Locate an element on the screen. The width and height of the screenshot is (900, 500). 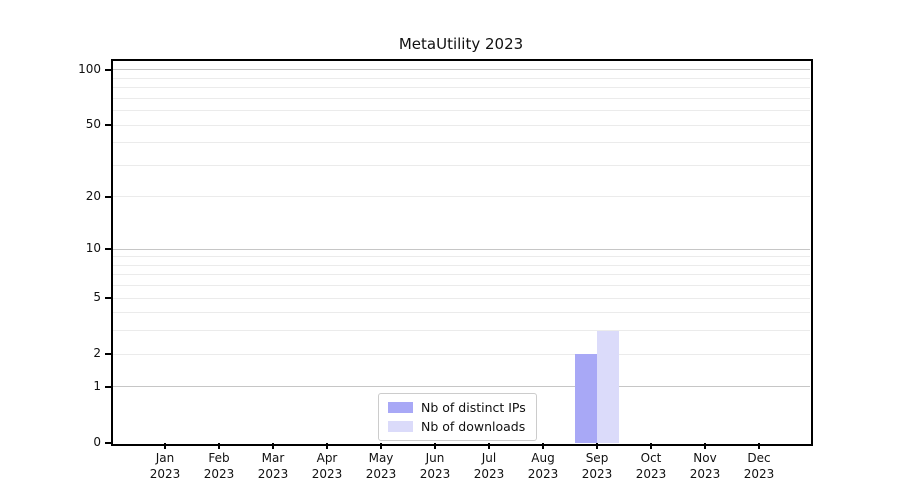
y-tick-label: 1 is located at coordinates (97, 385).